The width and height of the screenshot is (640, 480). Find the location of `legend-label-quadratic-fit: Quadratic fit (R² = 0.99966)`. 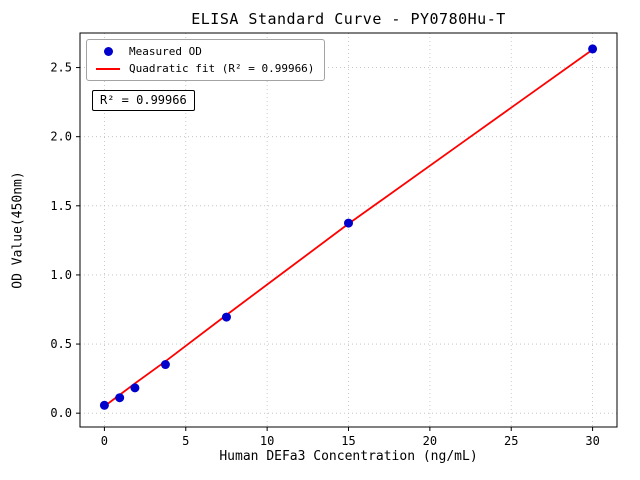

legend-label-quadratic-fit: Quadratic fit (R² = 0.99966) is located at coordinates (222, 68).